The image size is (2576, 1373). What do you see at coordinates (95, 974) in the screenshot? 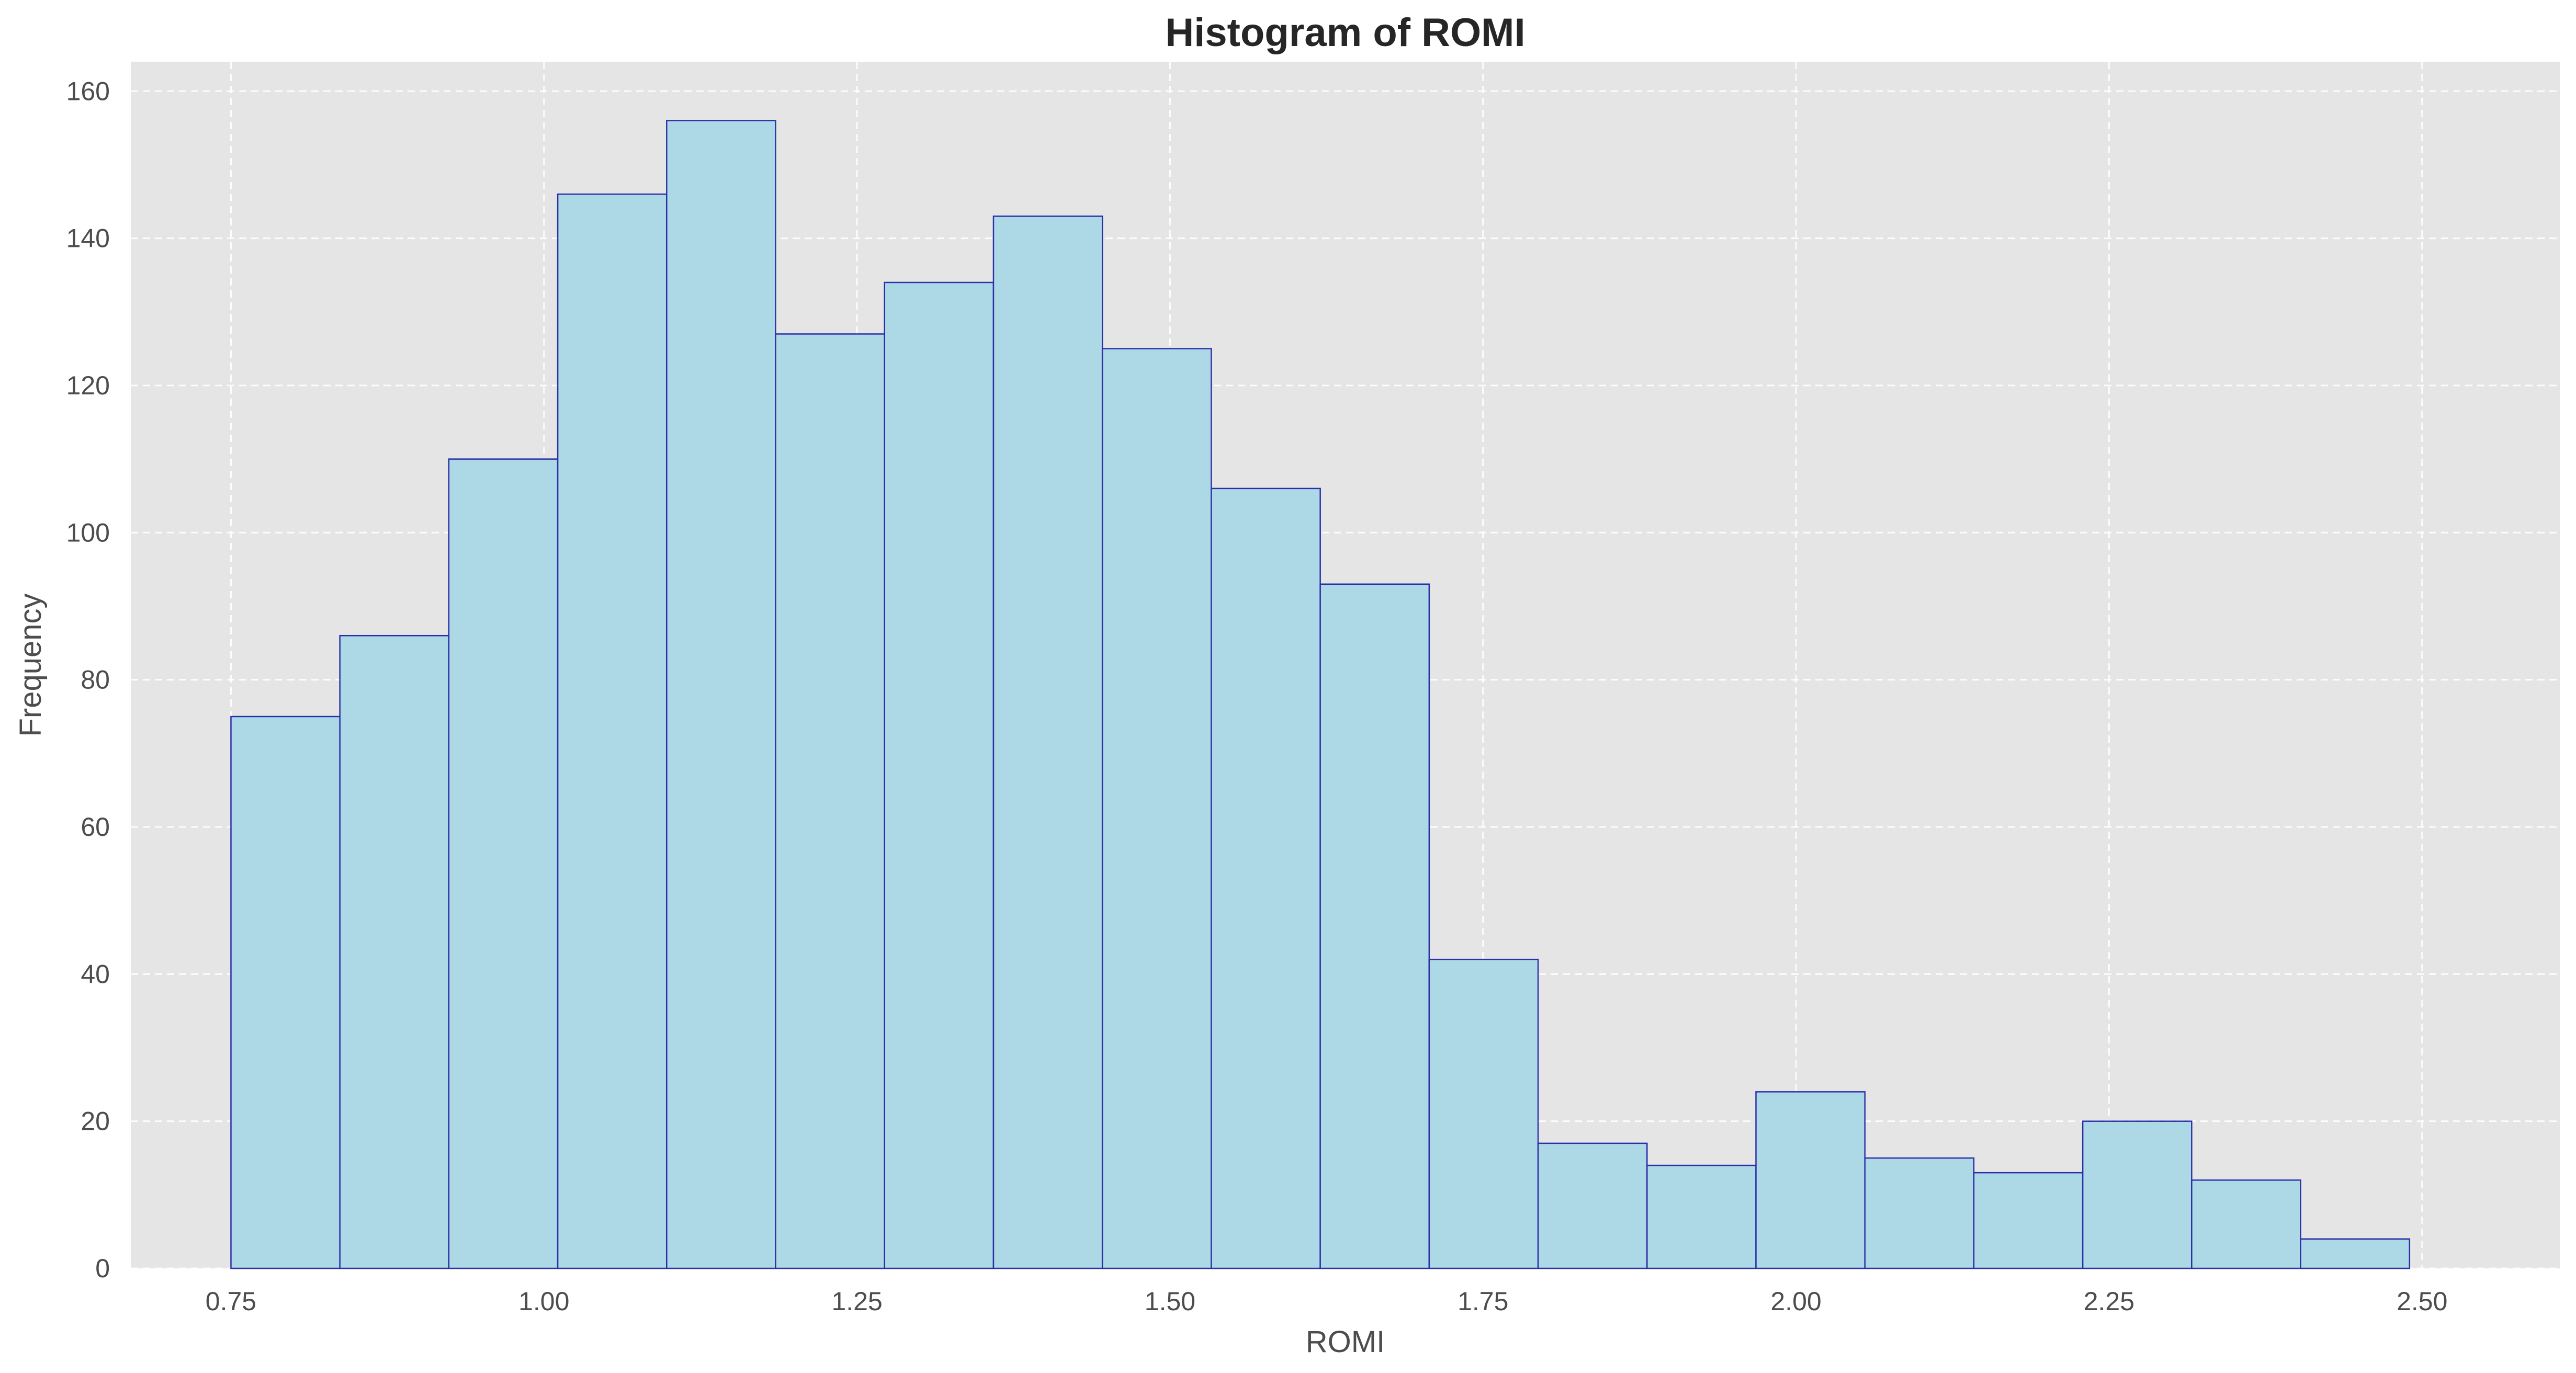
I see `y-tick-label: 40` at bounding box center [95, 974].